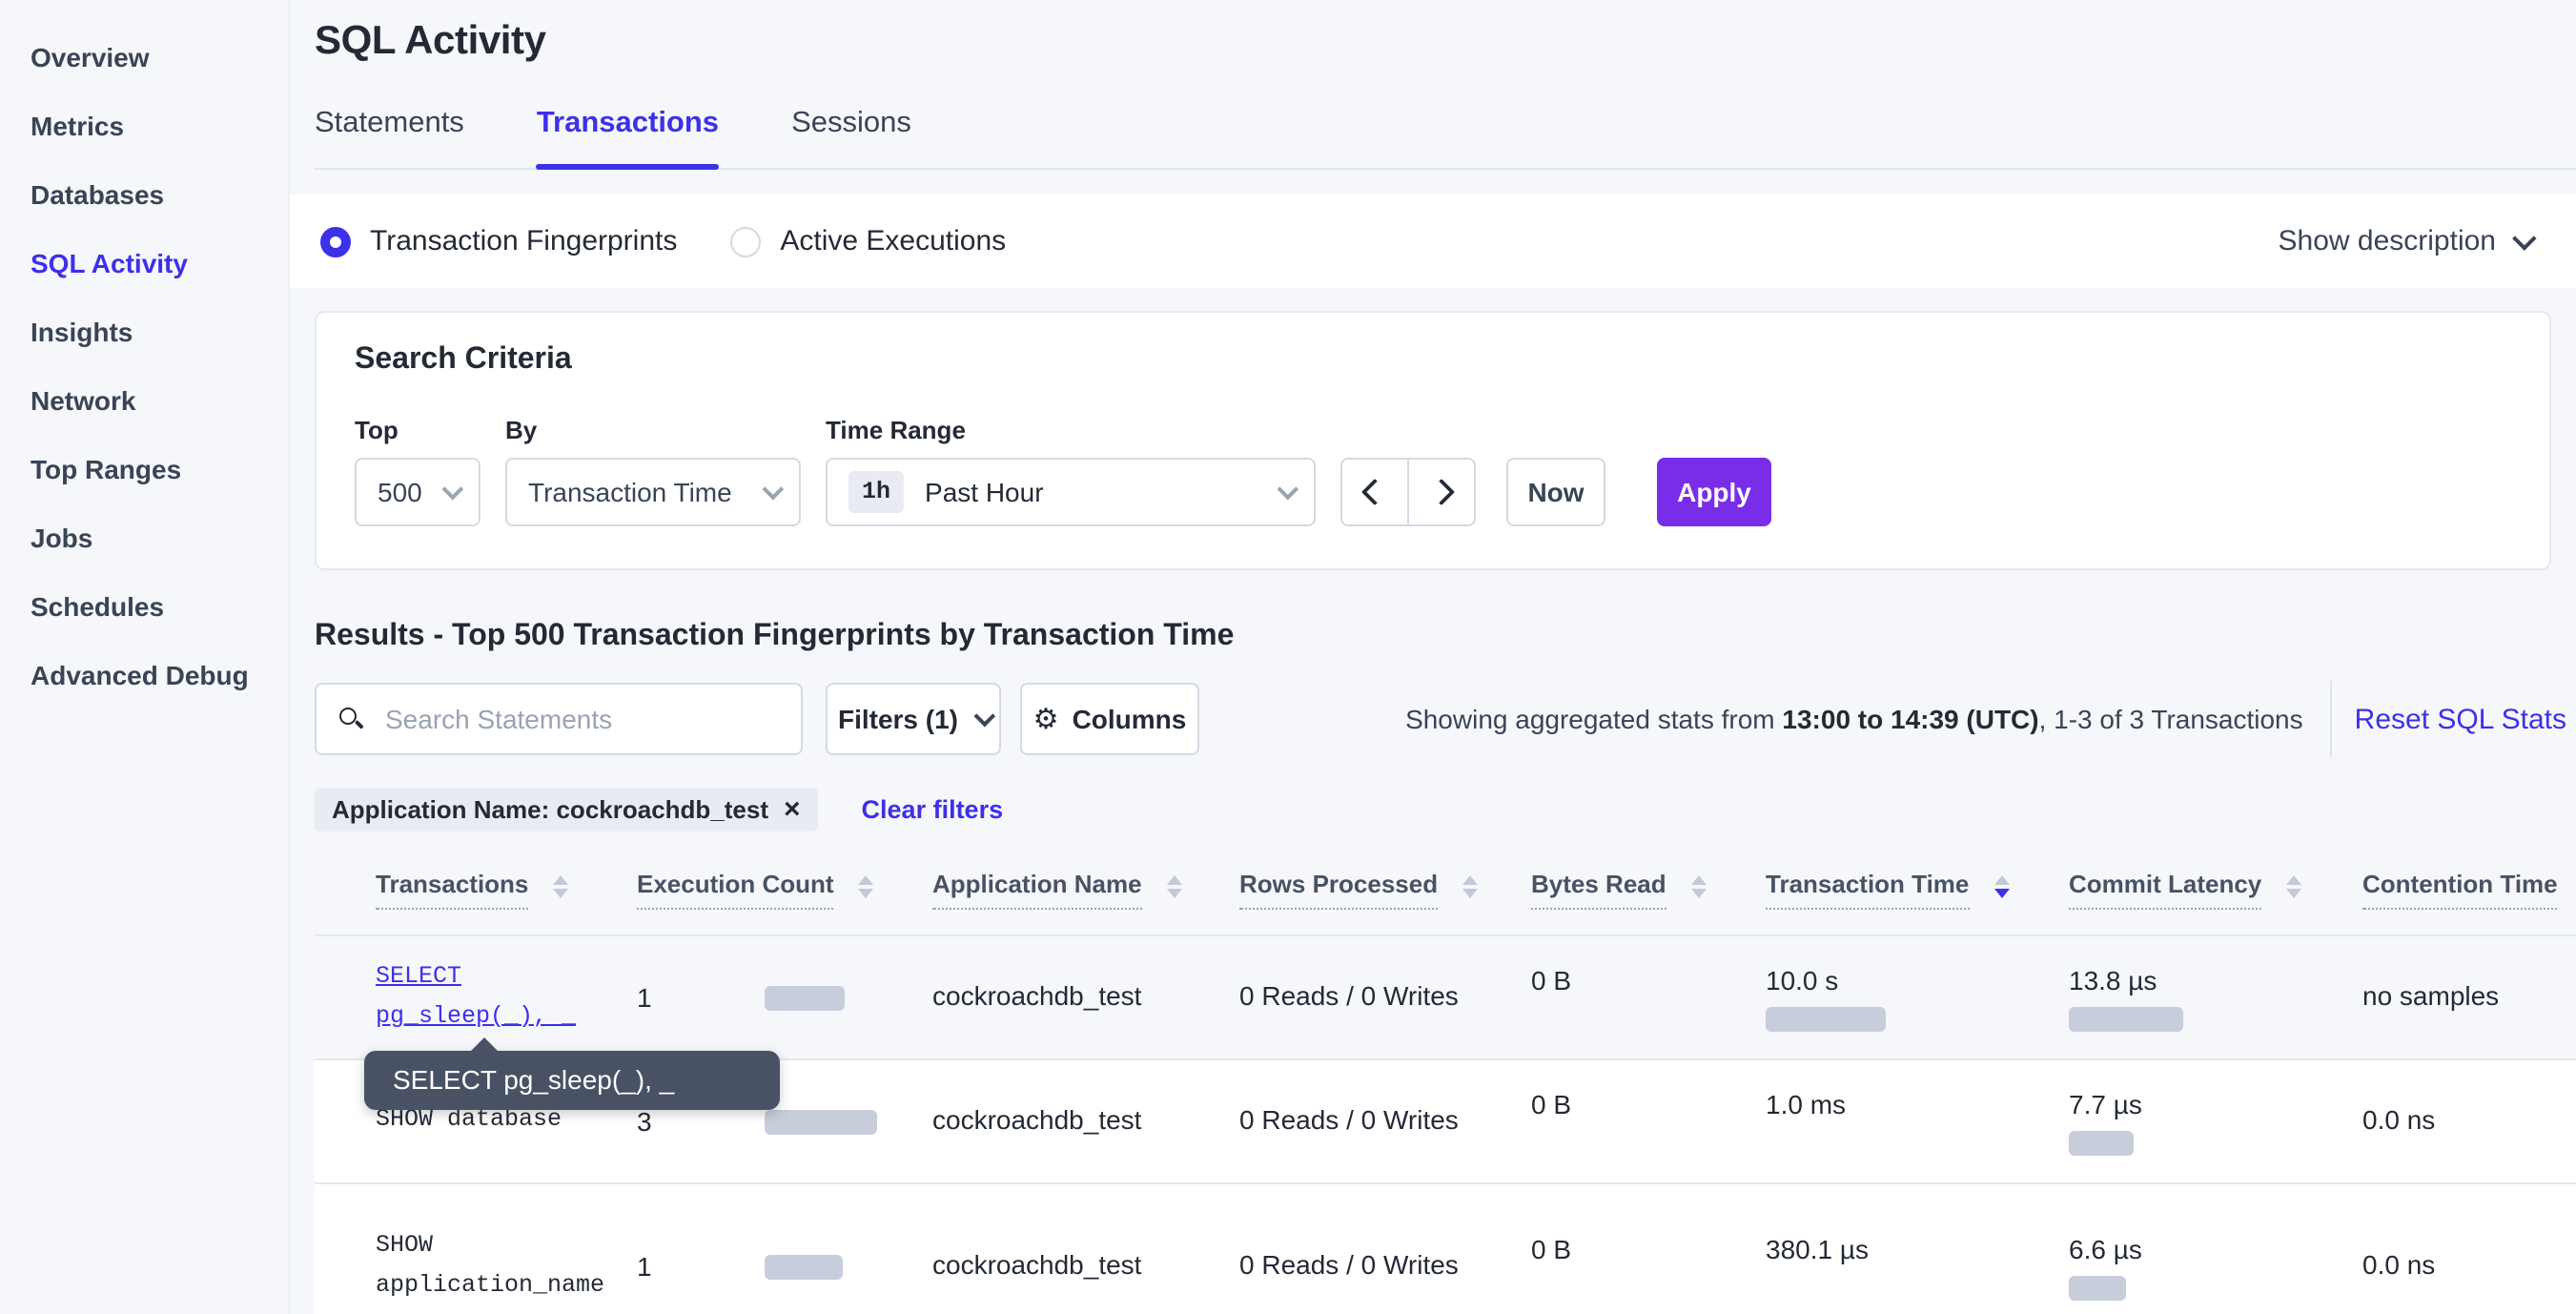 The height and width of the screenshot is (1314, 2576). Describe the element at coordinates (627, 138) in the screenshot. I see `tab-transactions: Transactions` at that location.